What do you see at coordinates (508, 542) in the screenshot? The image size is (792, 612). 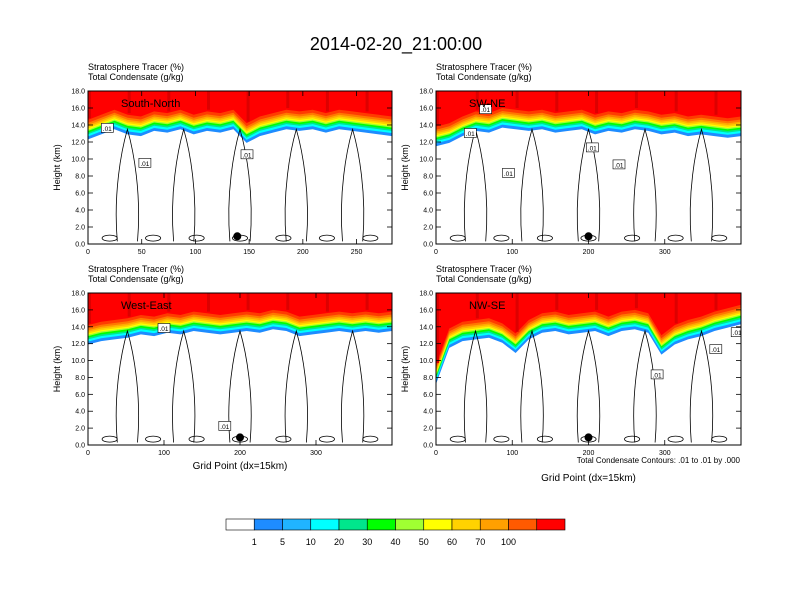 I see `colorbar-label: 100` at bounding box center [508, 542].